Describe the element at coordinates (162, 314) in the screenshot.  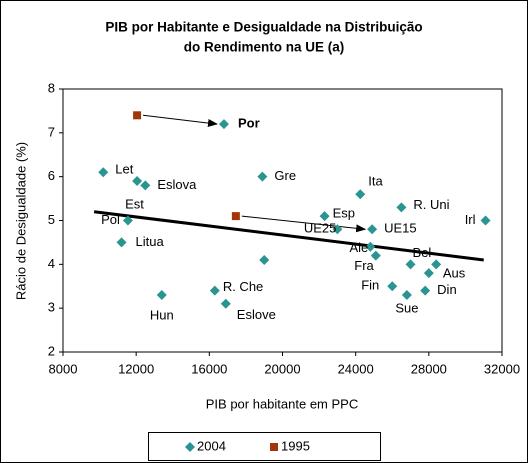
I see `point-label: Hun` at that location.